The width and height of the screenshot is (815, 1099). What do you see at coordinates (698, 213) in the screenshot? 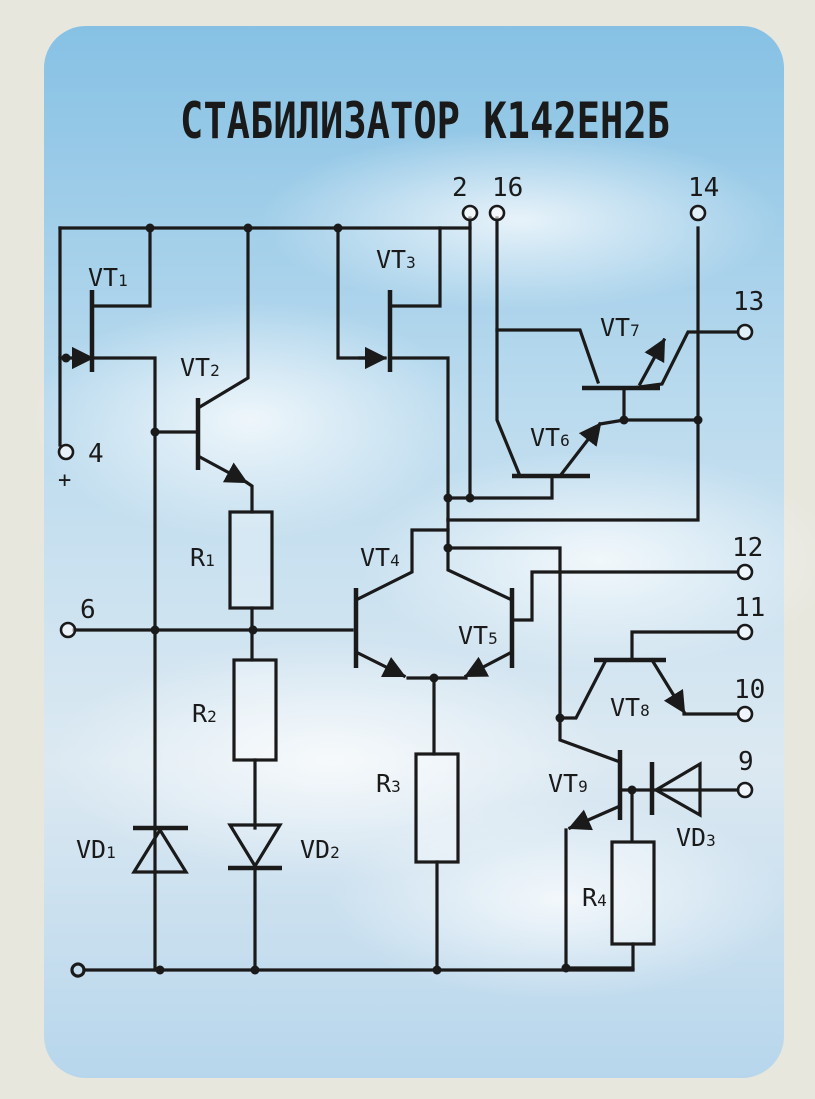
I see `pin-14-terminal` at bounding box center [698, 213].